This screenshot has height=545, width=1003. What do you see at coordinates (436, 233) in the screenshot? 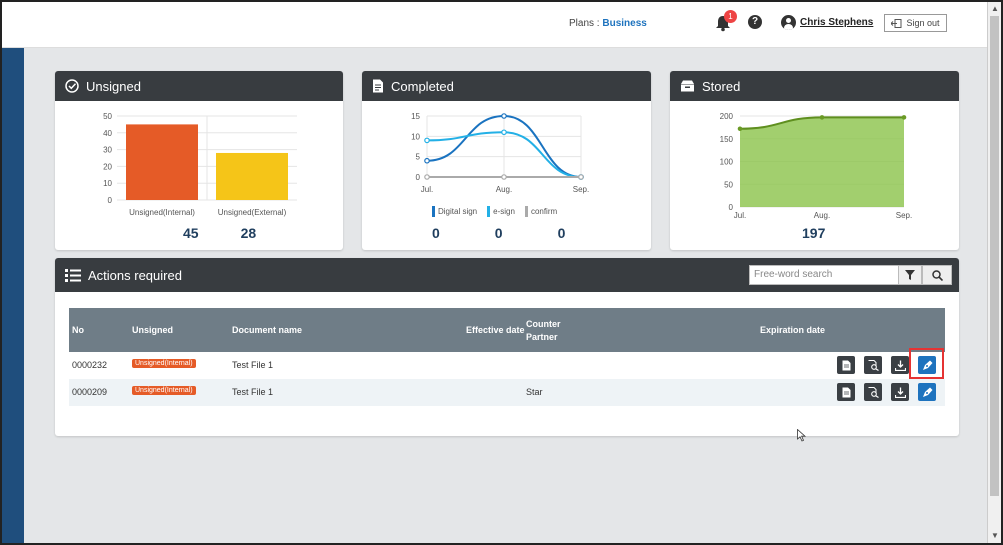
I see `digital-sign-count: 0` at bounding box center [436, 233].